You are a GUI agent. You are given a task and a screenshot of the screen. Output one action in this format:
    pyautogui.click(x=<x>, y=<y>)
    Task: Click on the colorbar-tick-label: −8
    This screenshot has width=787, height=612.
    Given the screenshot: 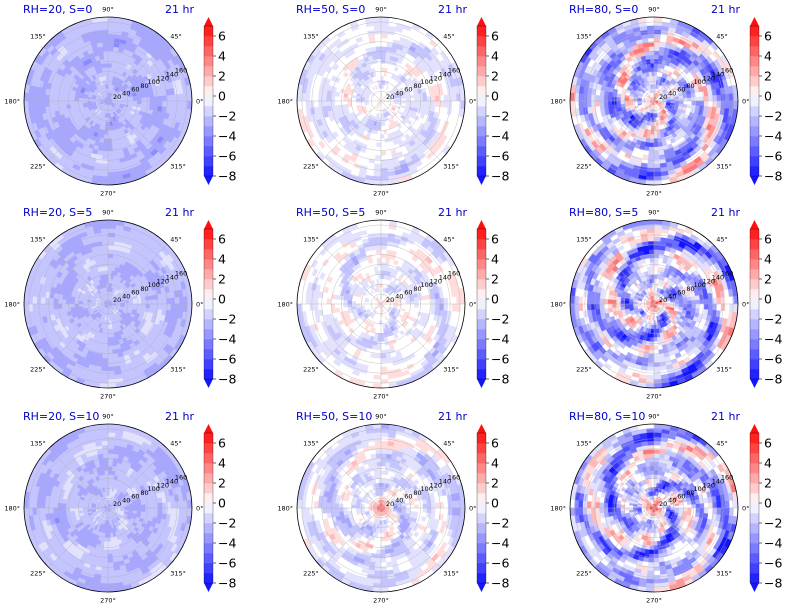 What is the action you would take?
    pyautogui.click(x=500, y=583)
    